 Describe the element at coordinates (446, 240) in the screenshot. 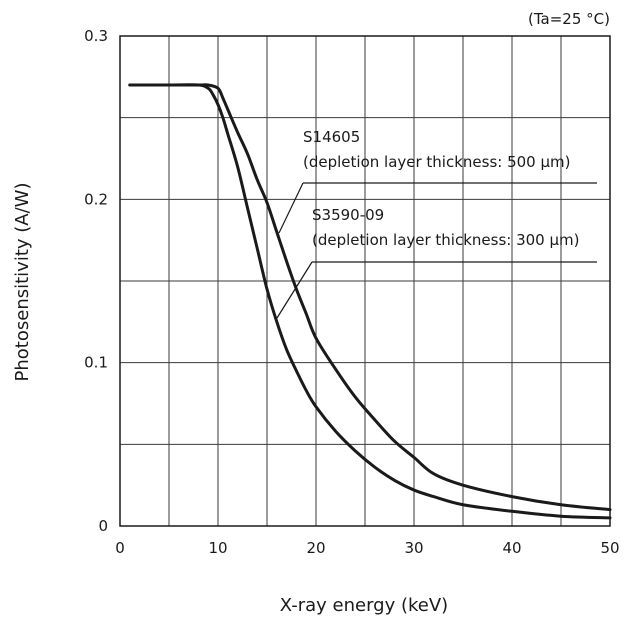

I see `annotation-detail: (depletion layer thickness: 300 μm)` at that location.